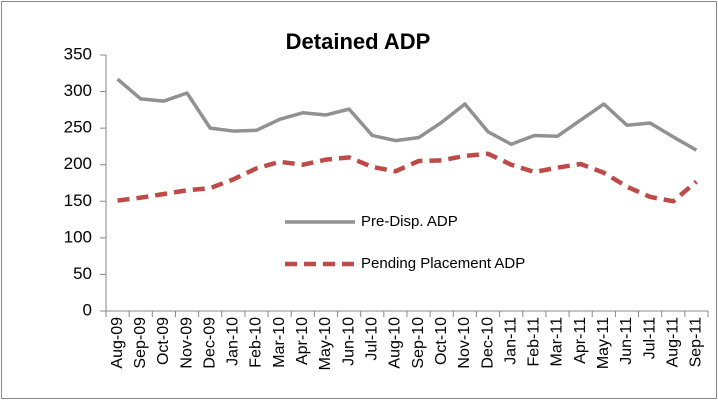 This screenshot has height=400, width=718. Describe the element at coordinates (371, 339) in the screenshot. I see `x-tick-label: Jul-10` at that location.